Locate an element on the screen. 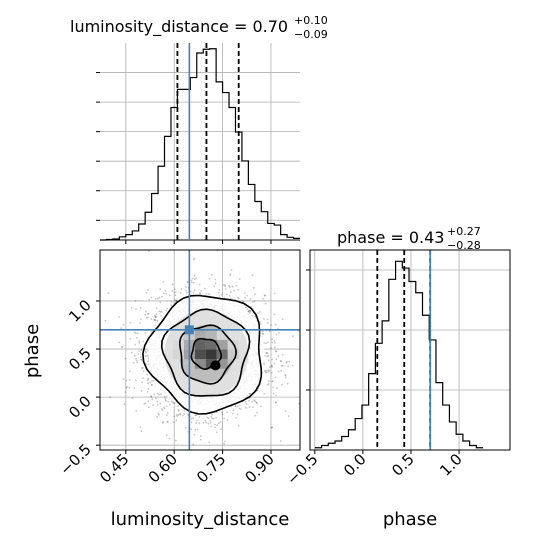  scatter-xtick-label: 0.60 is located at coordinates (163, 468).